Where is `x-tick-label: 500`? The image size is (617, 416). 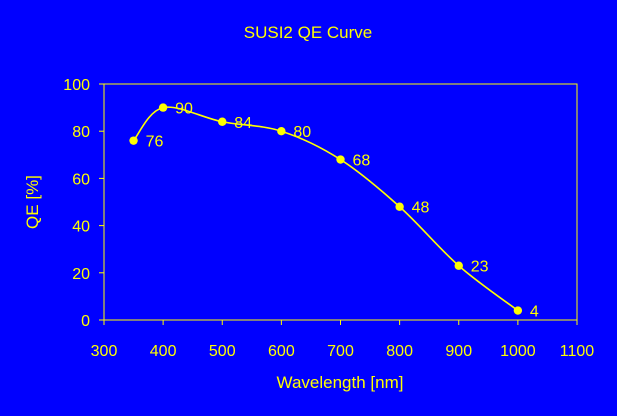
x-tick-label: 500 is located at coordinates (222, 351).